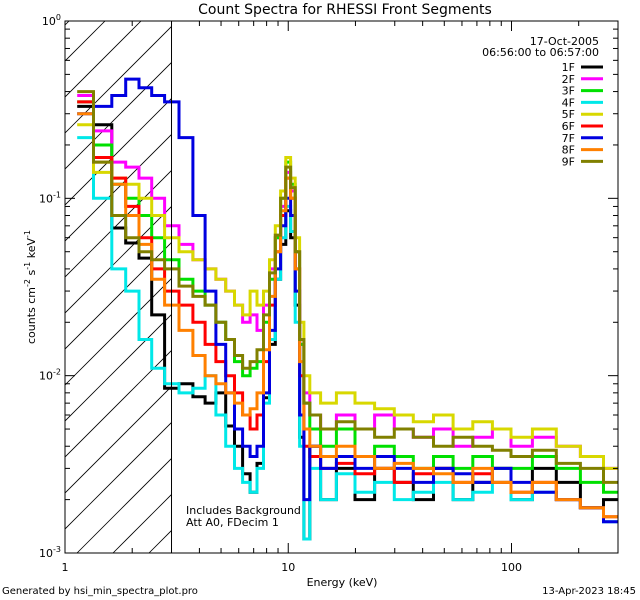 This screenshot has height=600, width=640. Describe the element at coordinates (511, 567) in the screenshot. I see `x-tick-label: 100` at that location.